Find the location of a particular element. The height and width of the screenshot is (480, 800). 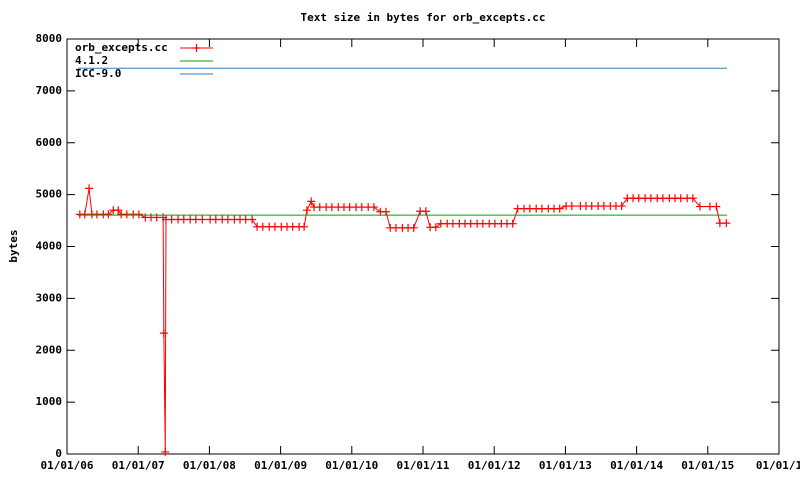

legend-marker is located at coordinates (196, 48).